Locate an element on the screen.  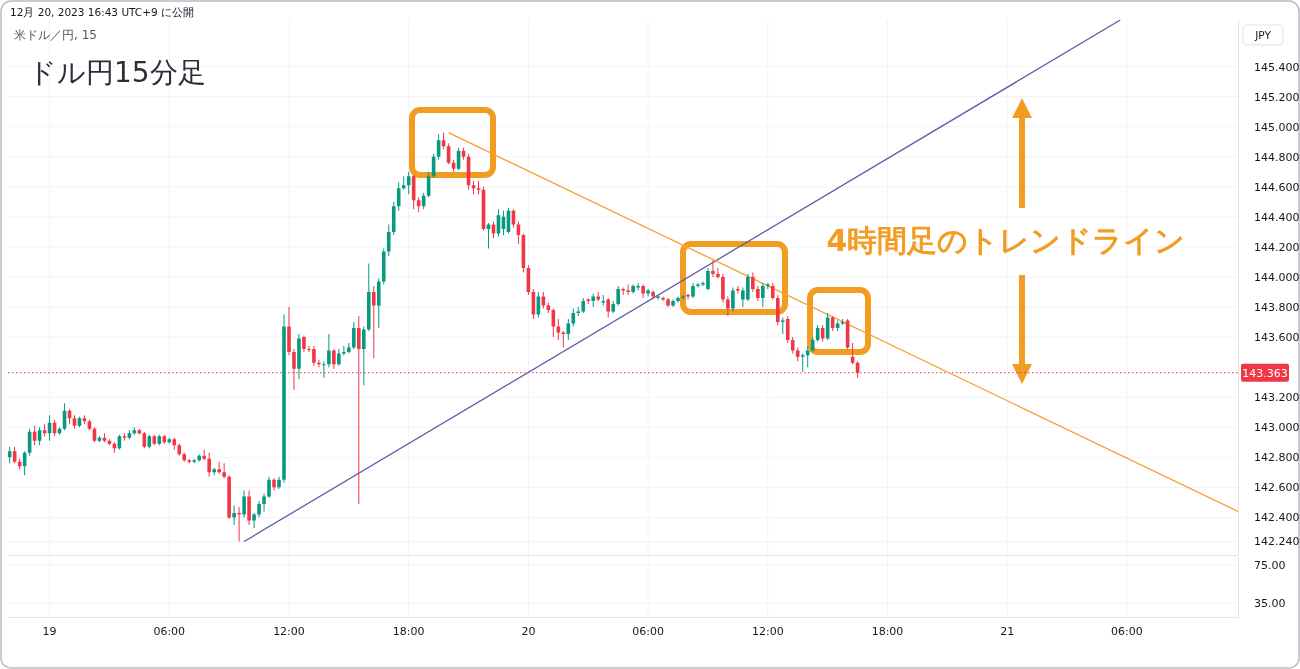
x-tick-label: 21 is located at coordinates (1007, 631).